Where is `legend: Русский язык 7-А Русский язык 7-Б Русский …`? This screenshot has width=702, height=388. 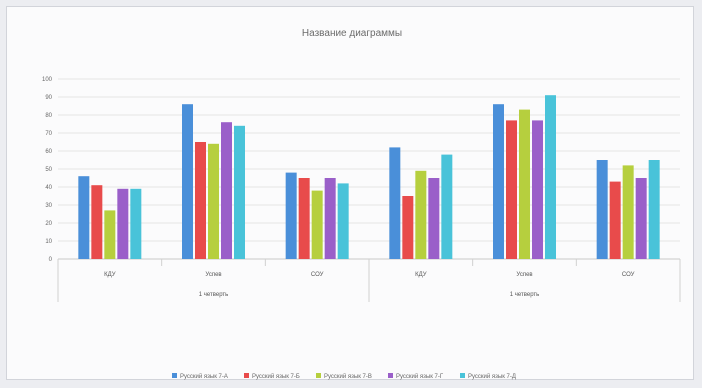 legend: Русский язык 7-А Русский язык 7-Б Русский … is located at coordinates (344, 376).